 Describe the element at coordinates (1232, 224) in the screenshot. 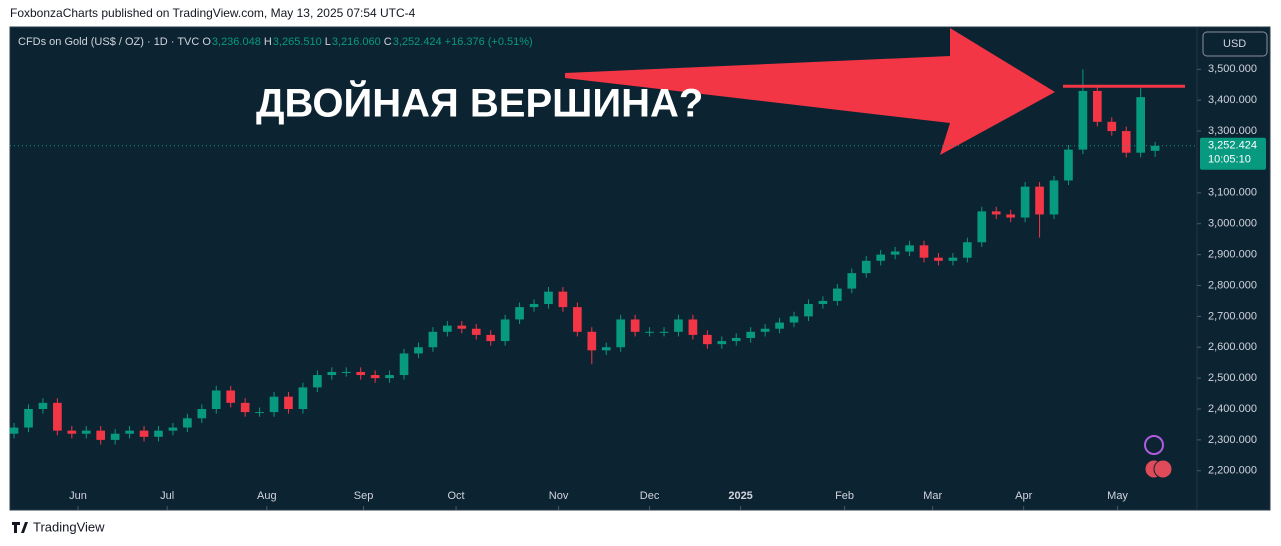

I see `y-tick-label: 3,000.000` at that location.